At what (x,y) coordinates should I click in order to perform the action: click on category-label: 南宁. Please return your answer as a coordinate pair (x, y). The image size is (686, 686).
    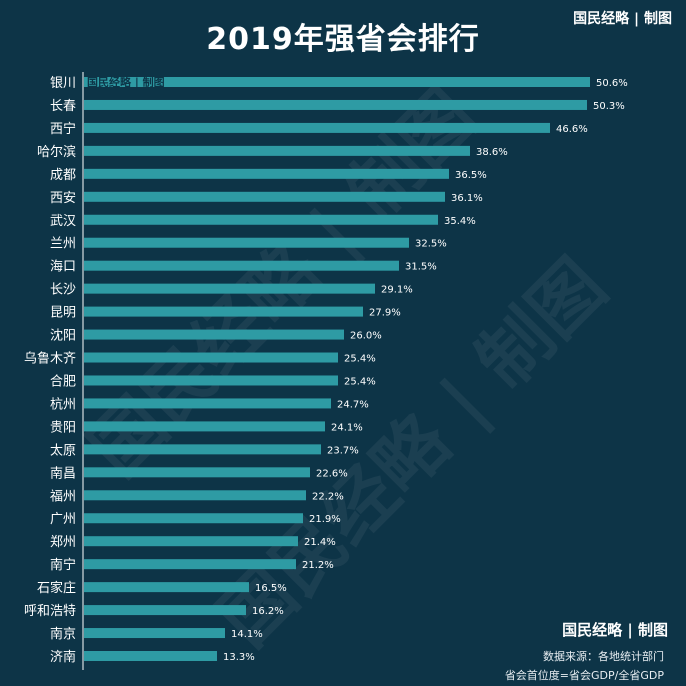
    Looking at the image, I should click on (63, 565).